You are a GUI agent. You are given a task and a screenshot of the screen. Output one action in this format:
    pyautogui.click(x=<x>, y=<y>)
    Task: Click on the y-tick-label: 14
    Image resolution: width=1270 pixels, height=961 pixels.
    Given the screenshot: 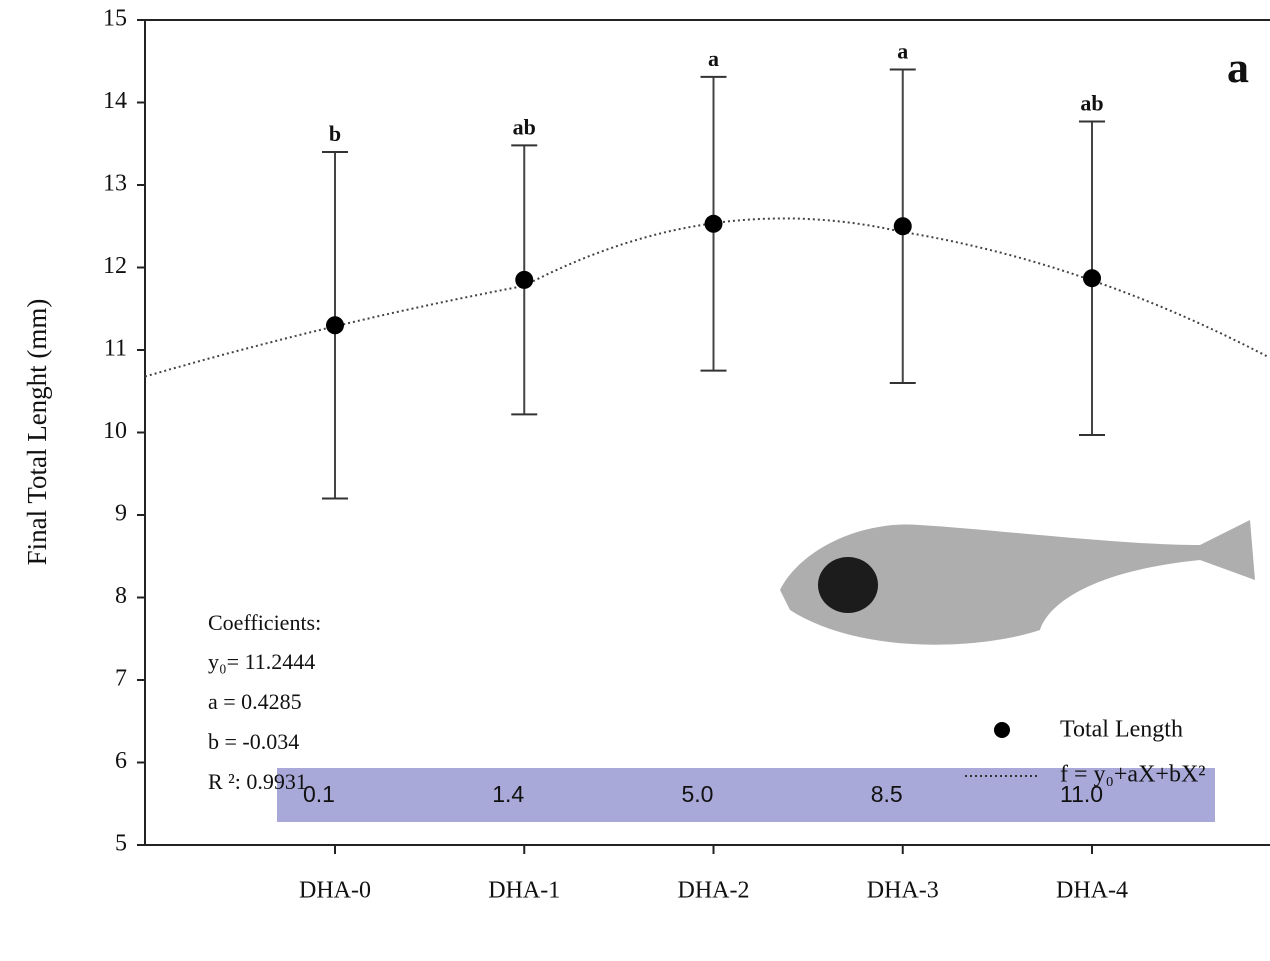 What is the action you would take?
    pyautogui.click(x=115, y=101)
    